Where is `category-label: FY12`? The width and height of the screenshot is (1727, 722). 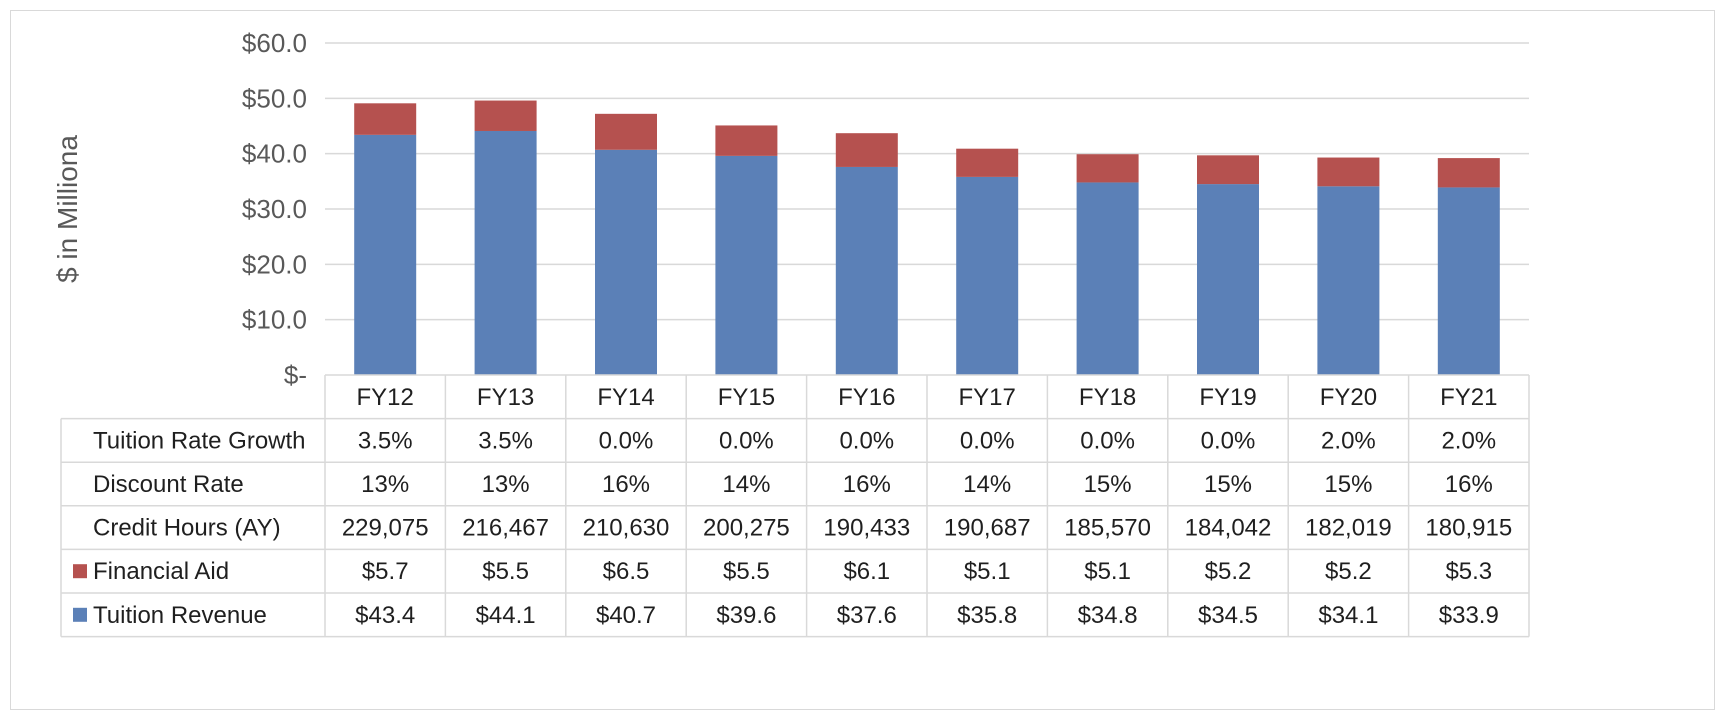 category-label: FY12 is located at coordinates (385, 397).